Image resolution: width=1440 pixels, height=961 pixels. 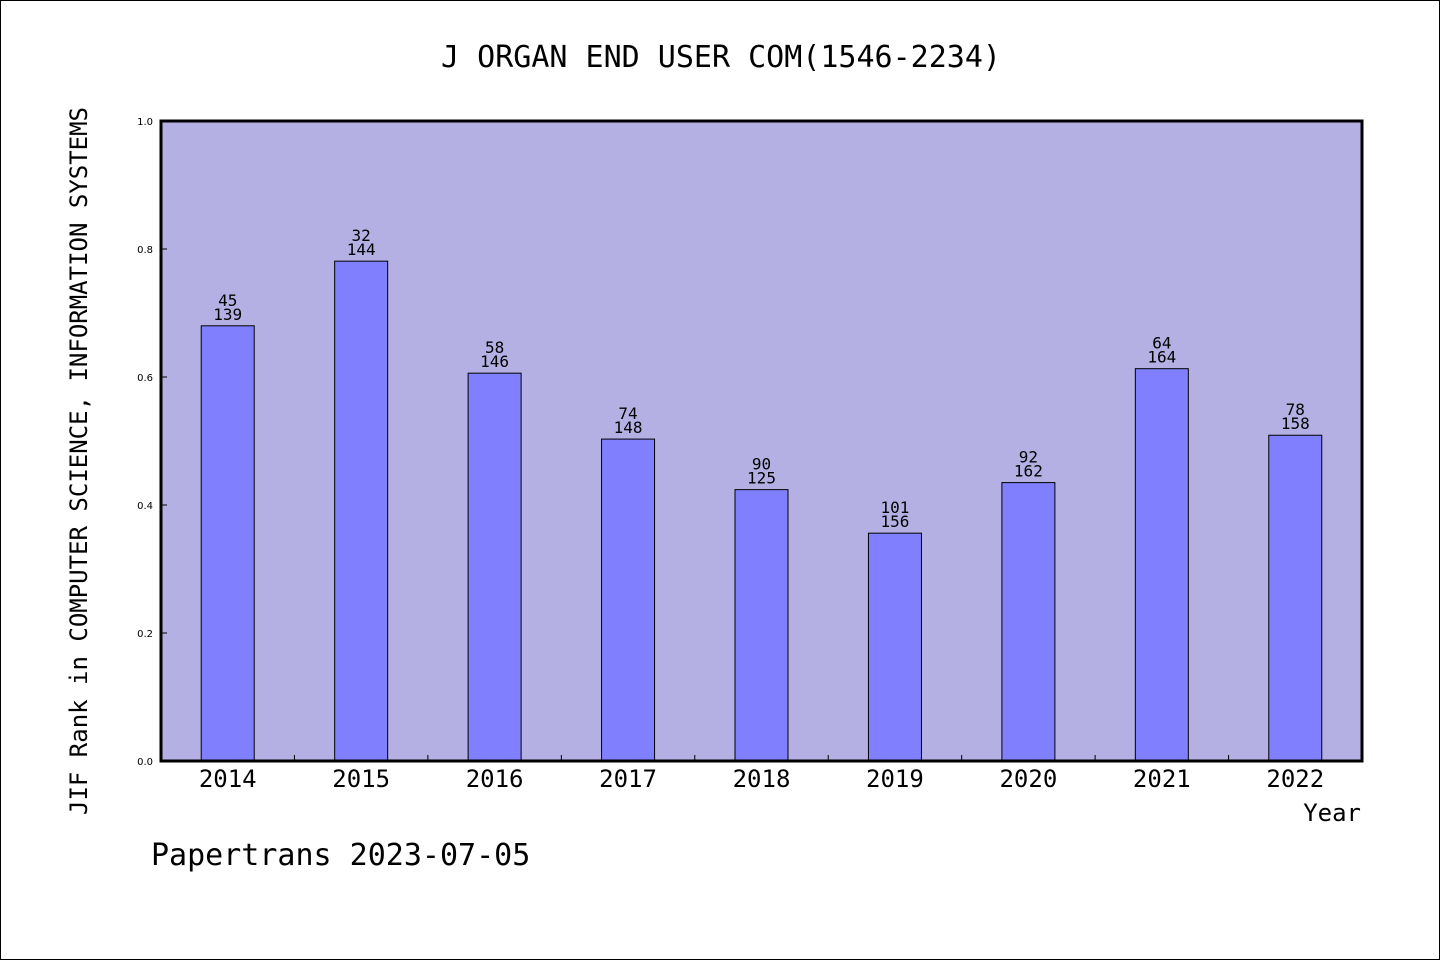 I want to click on data-label-rank-2014: 45, so click(x=227, y=300).